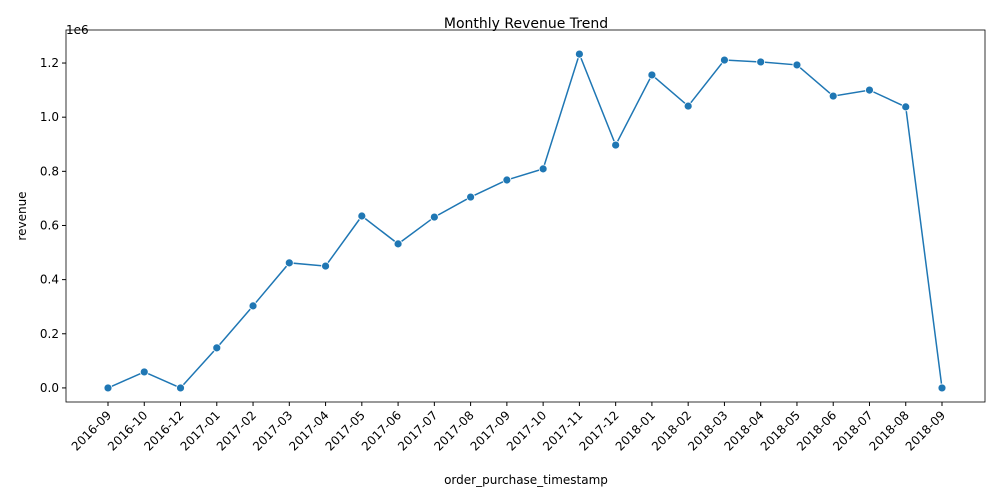  I want to click on chart-title: Monthly Revenue Trend, so click(526, 24).